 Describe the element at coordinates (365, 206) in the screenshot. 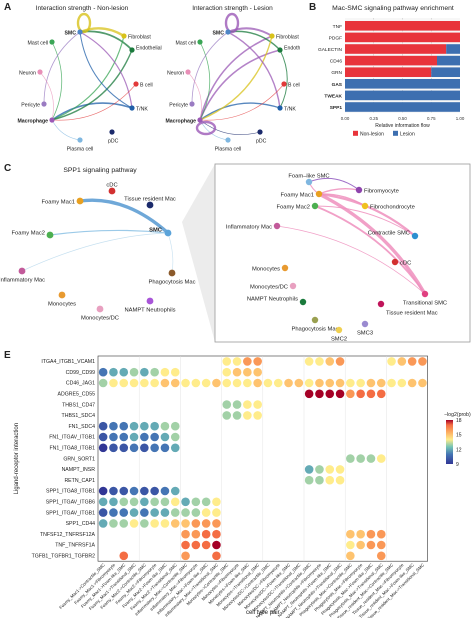

I see `node-fibrochondrocyte` at that location.